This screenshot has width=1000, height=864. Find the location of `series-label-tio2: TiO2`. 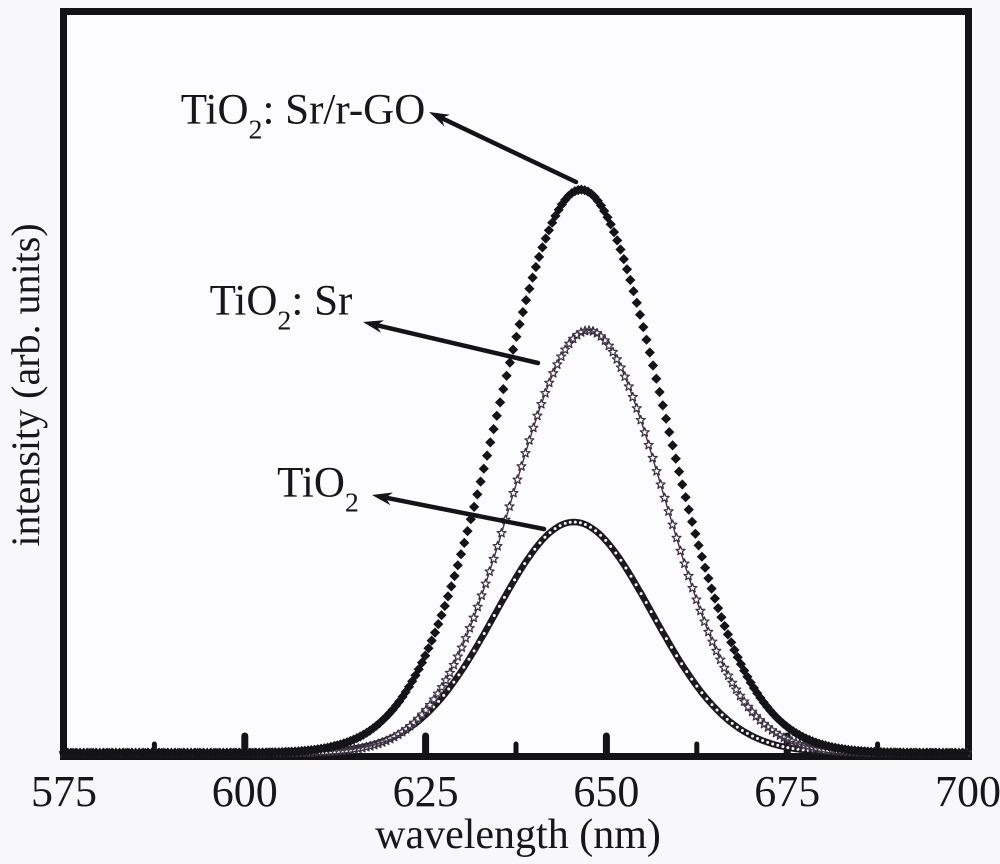

series-label-tio2: TiO2 is located at coordinates (318, 488).